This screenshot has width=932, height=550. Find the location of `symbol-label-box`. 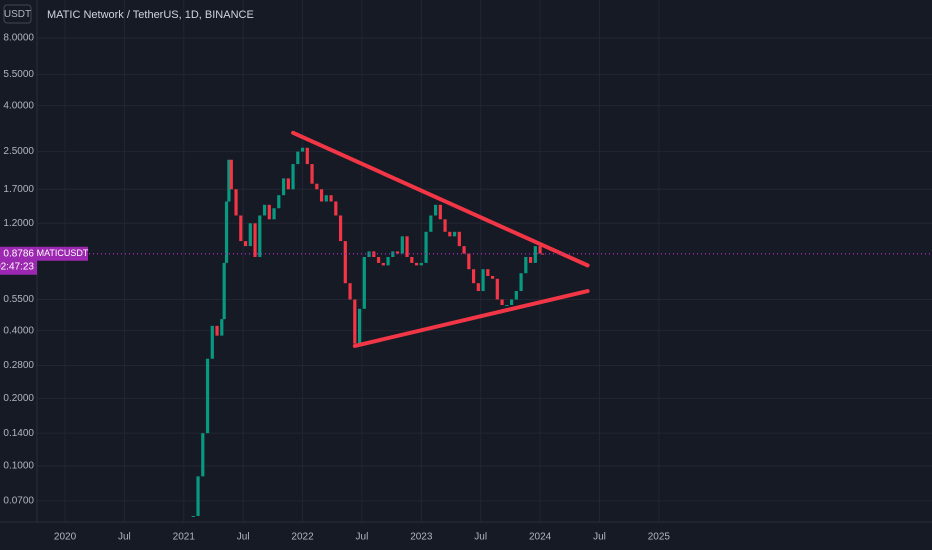

symbol-label-box is located at coordinates (62, 253).